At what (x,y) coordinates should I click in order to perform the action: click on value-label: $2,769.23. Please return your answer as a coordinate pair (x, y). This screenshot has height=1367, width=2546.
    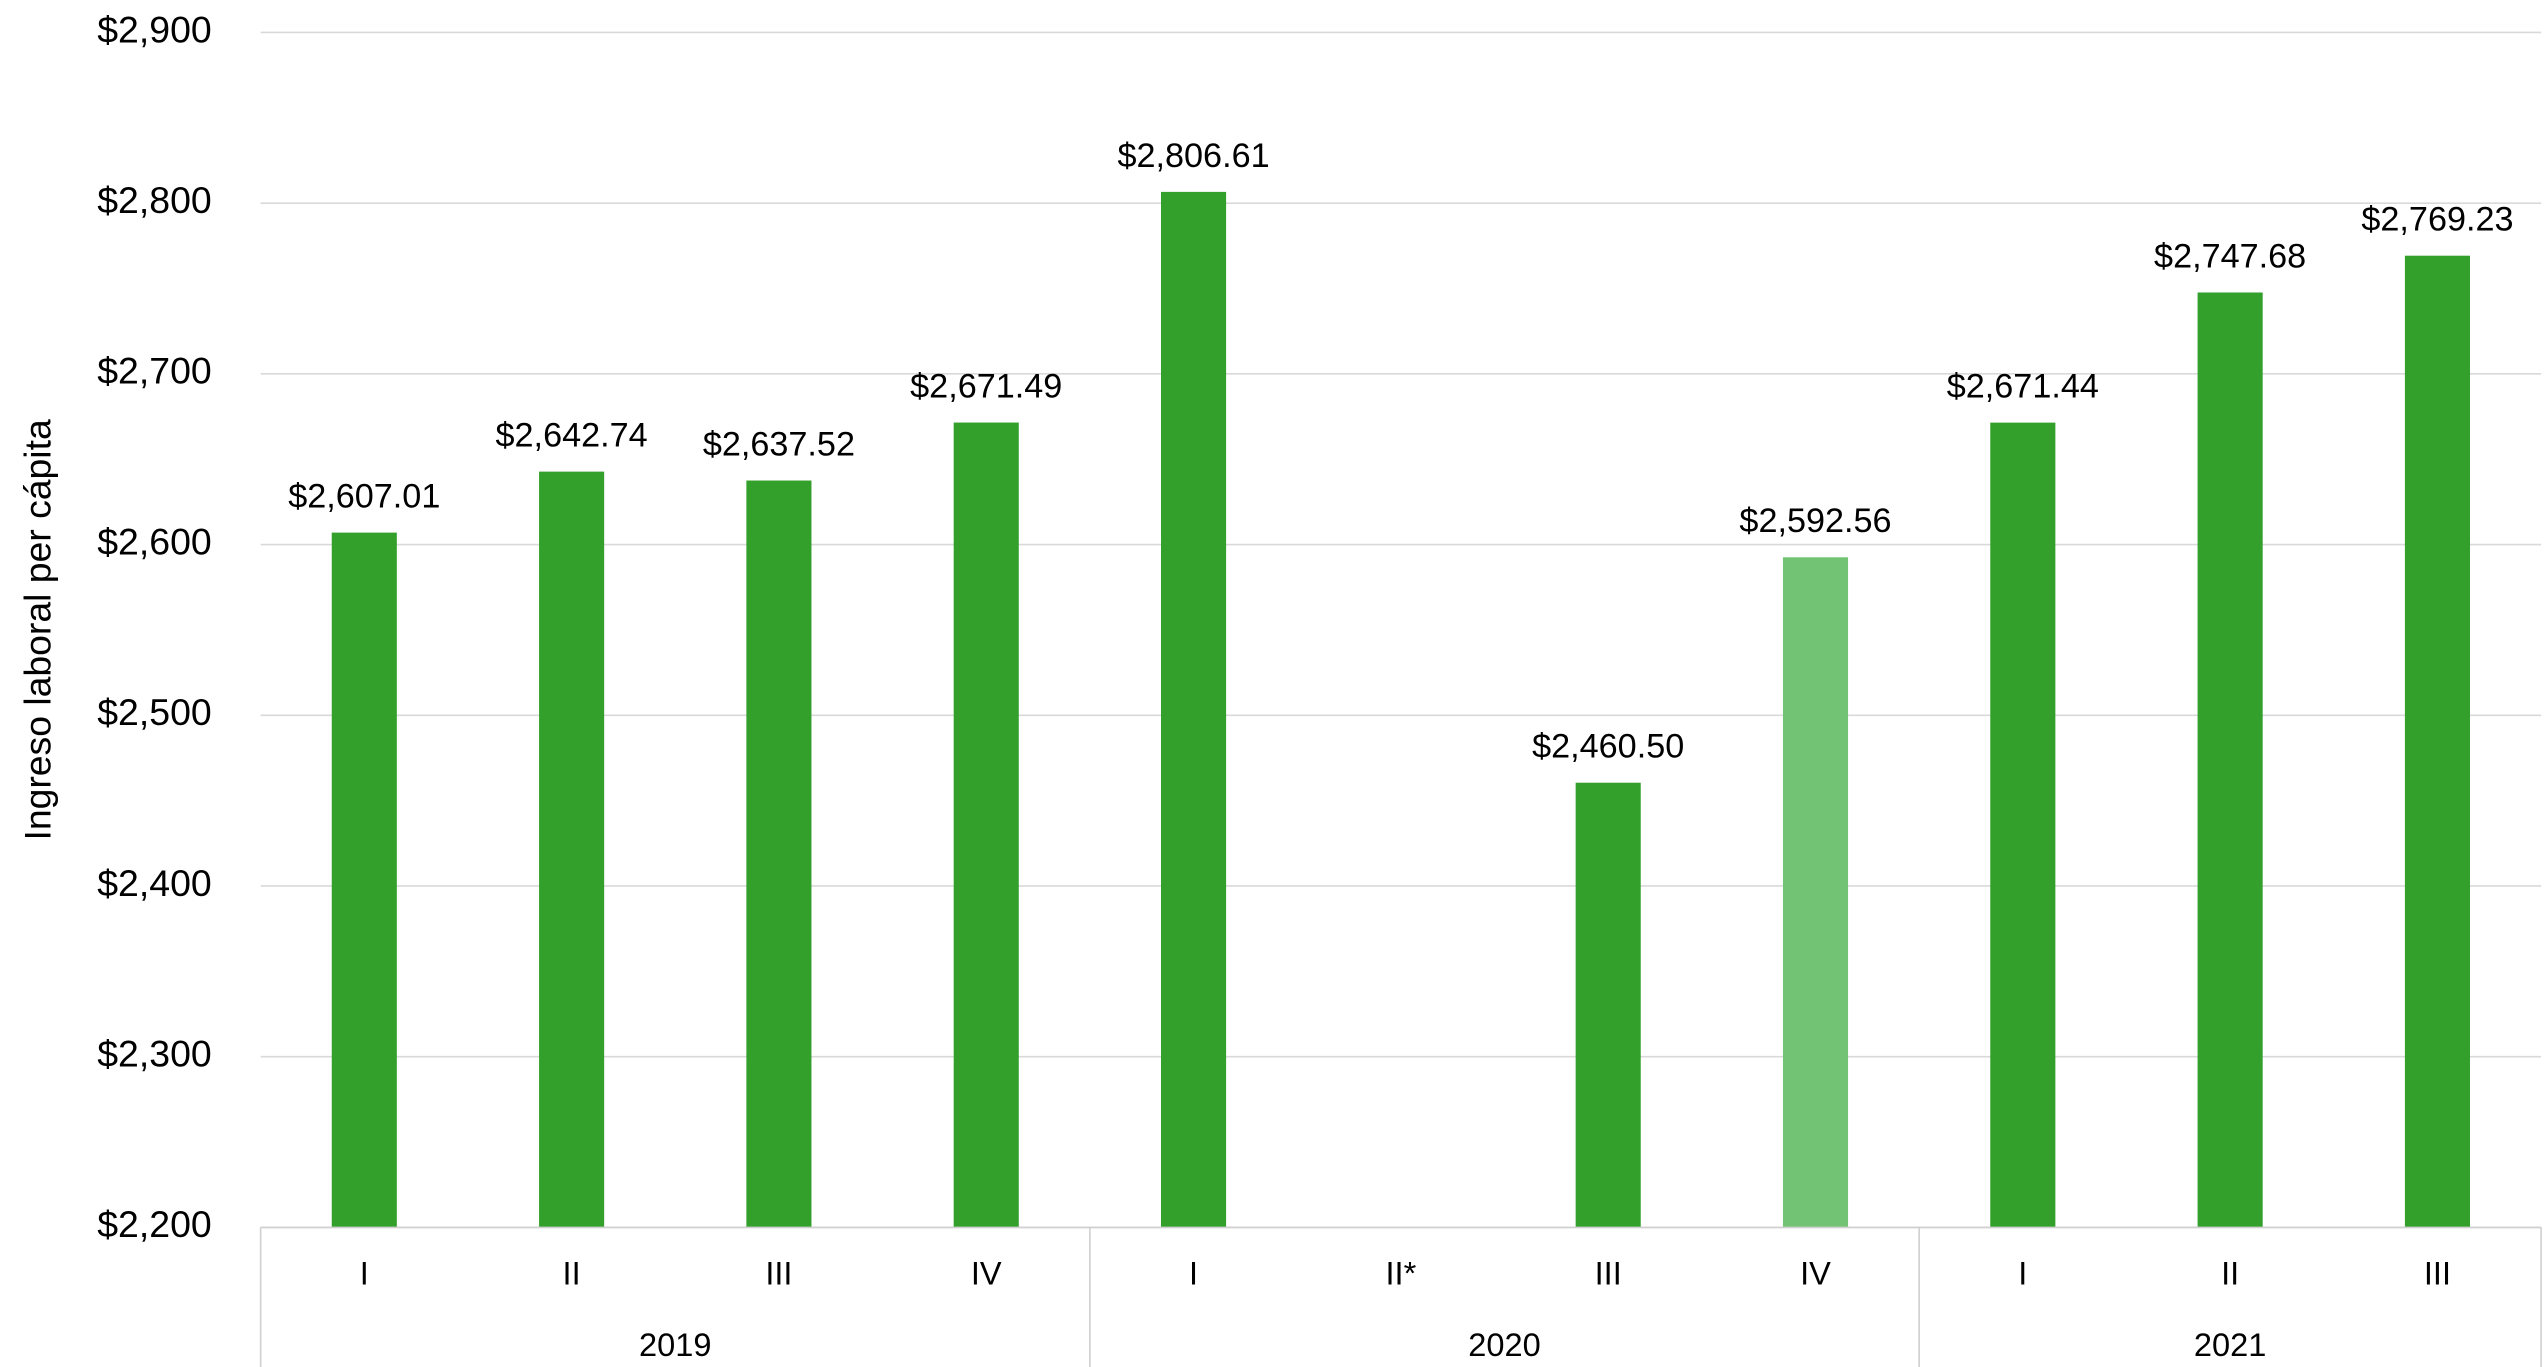
    Looking at the image, I should click on (2437, 220).